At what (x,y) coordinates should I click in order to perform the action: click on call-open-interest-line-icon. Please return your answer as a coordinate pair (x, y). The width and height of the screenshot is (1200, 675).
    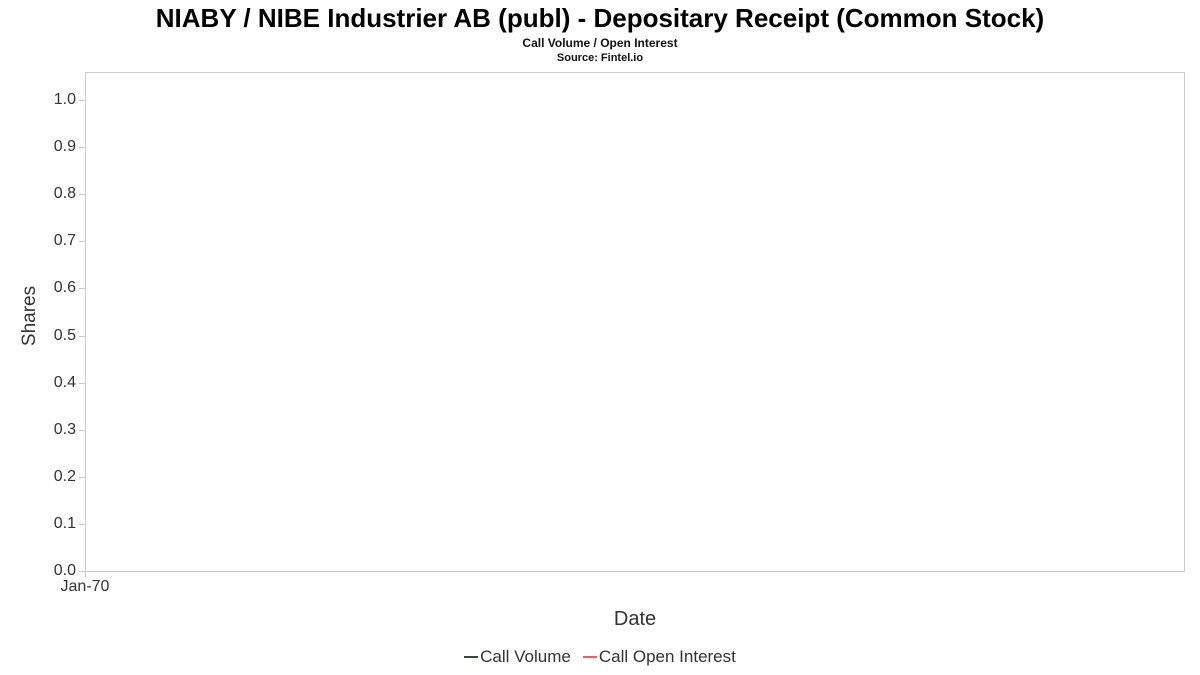
    Looking at the image, I should click on (589, 657).